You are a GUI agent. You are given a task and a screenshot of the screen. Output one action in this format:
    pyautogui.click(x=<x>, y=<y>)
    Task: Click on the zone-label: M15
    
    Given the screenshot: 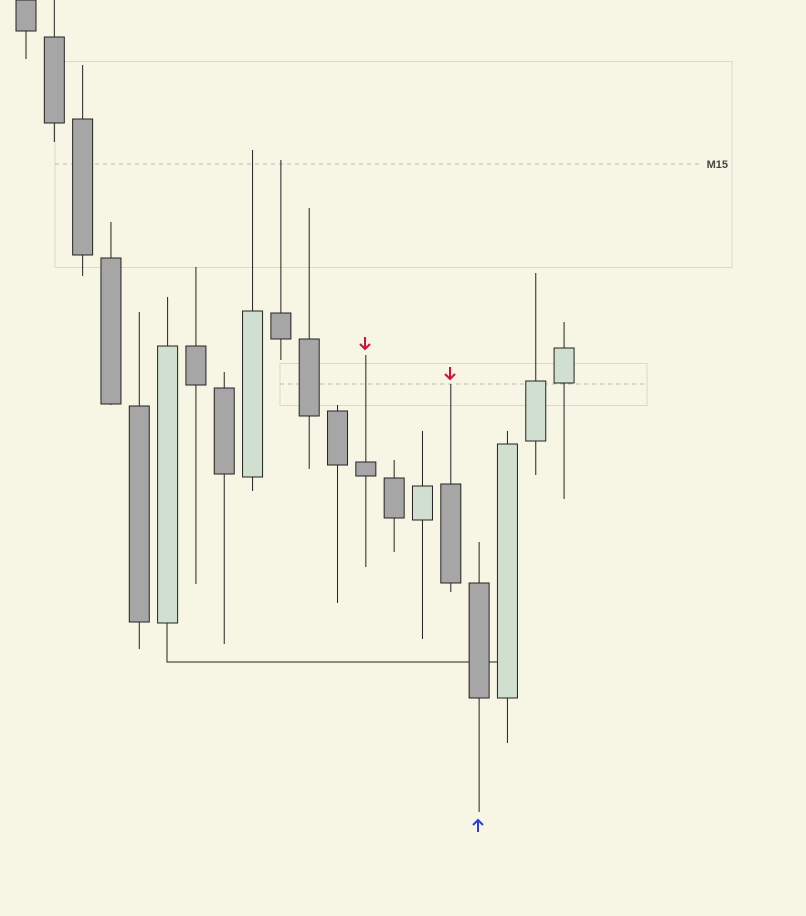 What is the action you would take?
    pyautogui.click(x=717, y=165)
    